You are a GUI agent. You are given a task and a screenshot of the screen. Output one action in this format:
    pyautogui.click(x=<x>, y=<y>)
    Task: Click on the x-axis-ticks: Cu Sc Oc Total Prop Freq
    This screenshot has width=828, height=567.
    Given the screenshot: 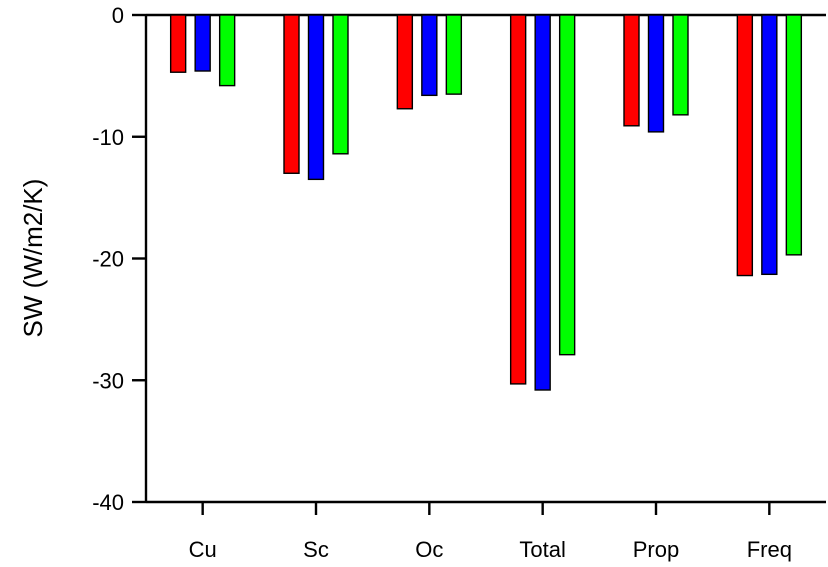 What is the action you would take?
    pyautogui.click(x=490, y=532)
    